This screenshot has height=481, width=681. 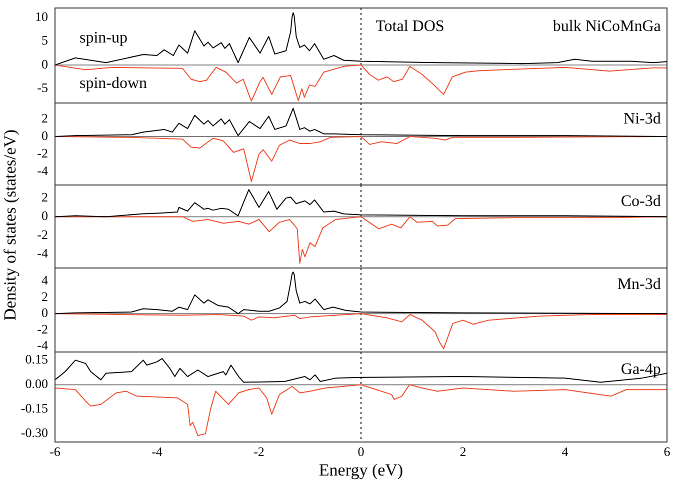 I want to click on annotation: Co-3d, so click(x=640, y=201).